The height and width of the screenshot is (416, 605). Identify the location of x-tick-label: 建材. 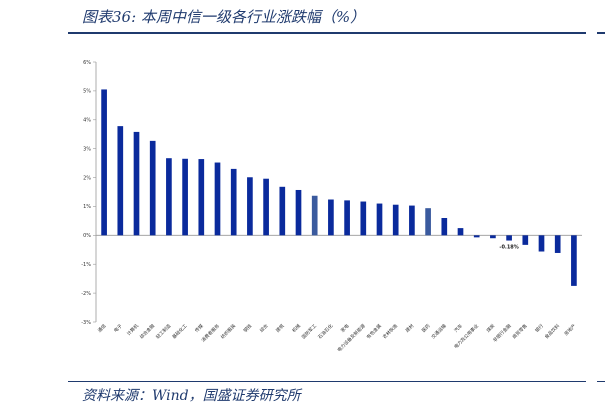
(410, 328).